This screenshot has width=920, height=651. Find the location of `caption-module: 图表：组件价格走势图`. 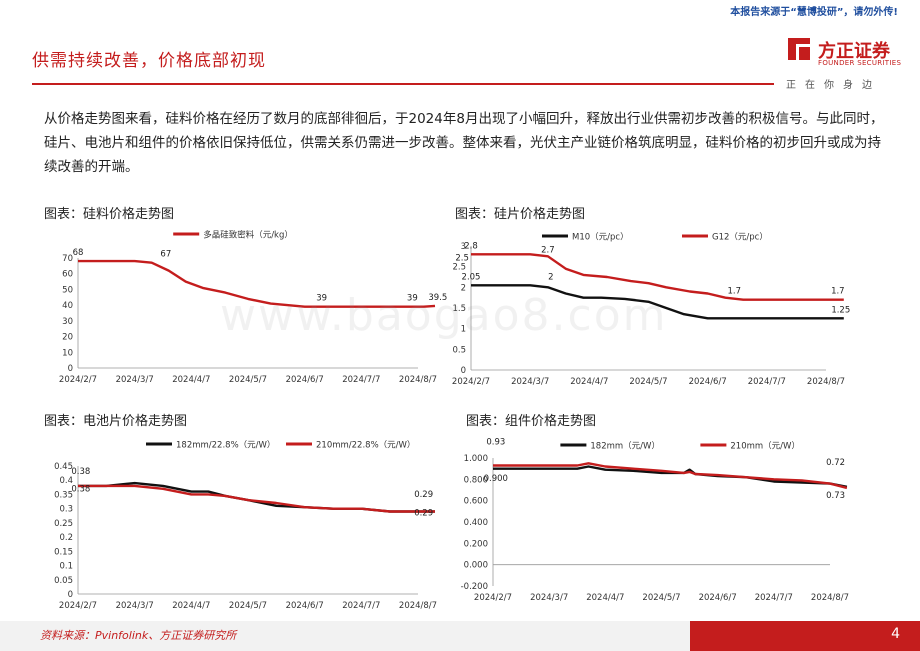

caption-module: 图表：组件价格走势图 is located at coordinates (531, 421).